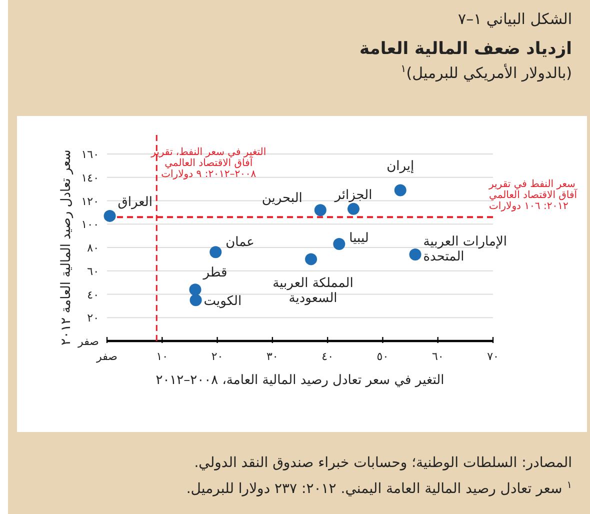  I want to click on y-tick-label: ١٢٠, so click(90, 201).